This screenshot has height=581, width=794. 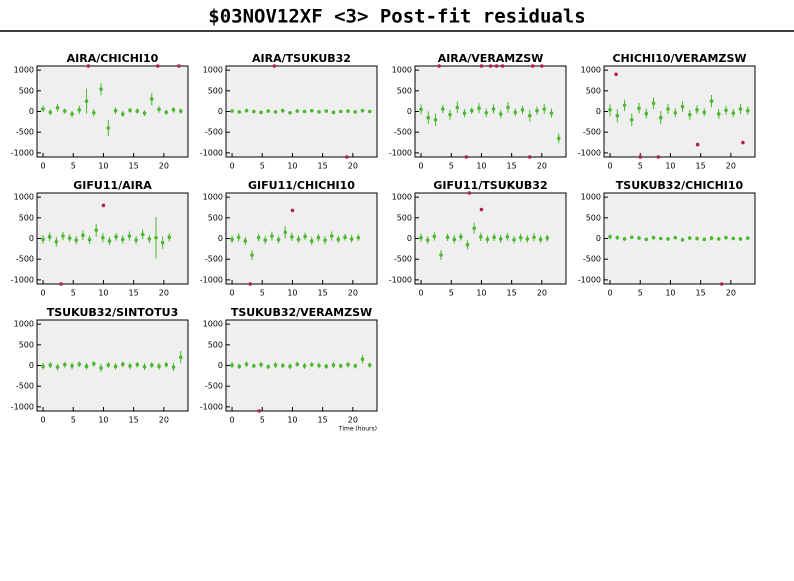 I want to click on panel-title: TSUKUB32/SINTOTU3, so click(x=113, y=312).